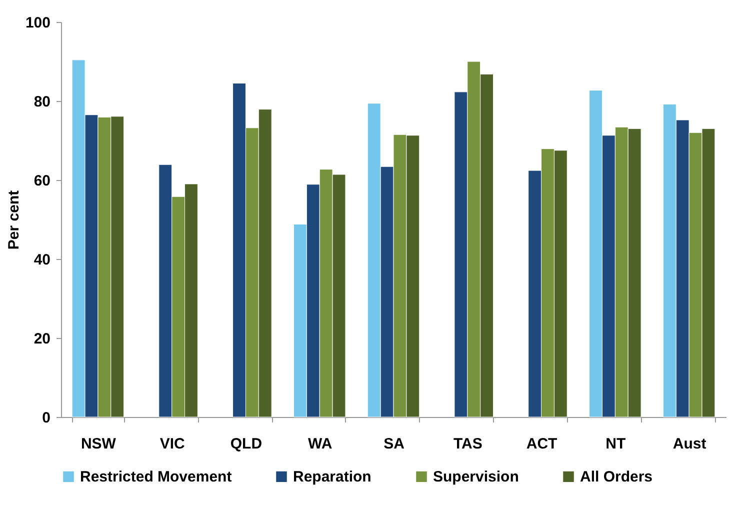 Image resolution: width=749 pixels, height=530 pixels. What do you see at coordinates (542, 444) in the screenshot?
I see `x-tick-label: ACT` at bounding box center [542, 444].